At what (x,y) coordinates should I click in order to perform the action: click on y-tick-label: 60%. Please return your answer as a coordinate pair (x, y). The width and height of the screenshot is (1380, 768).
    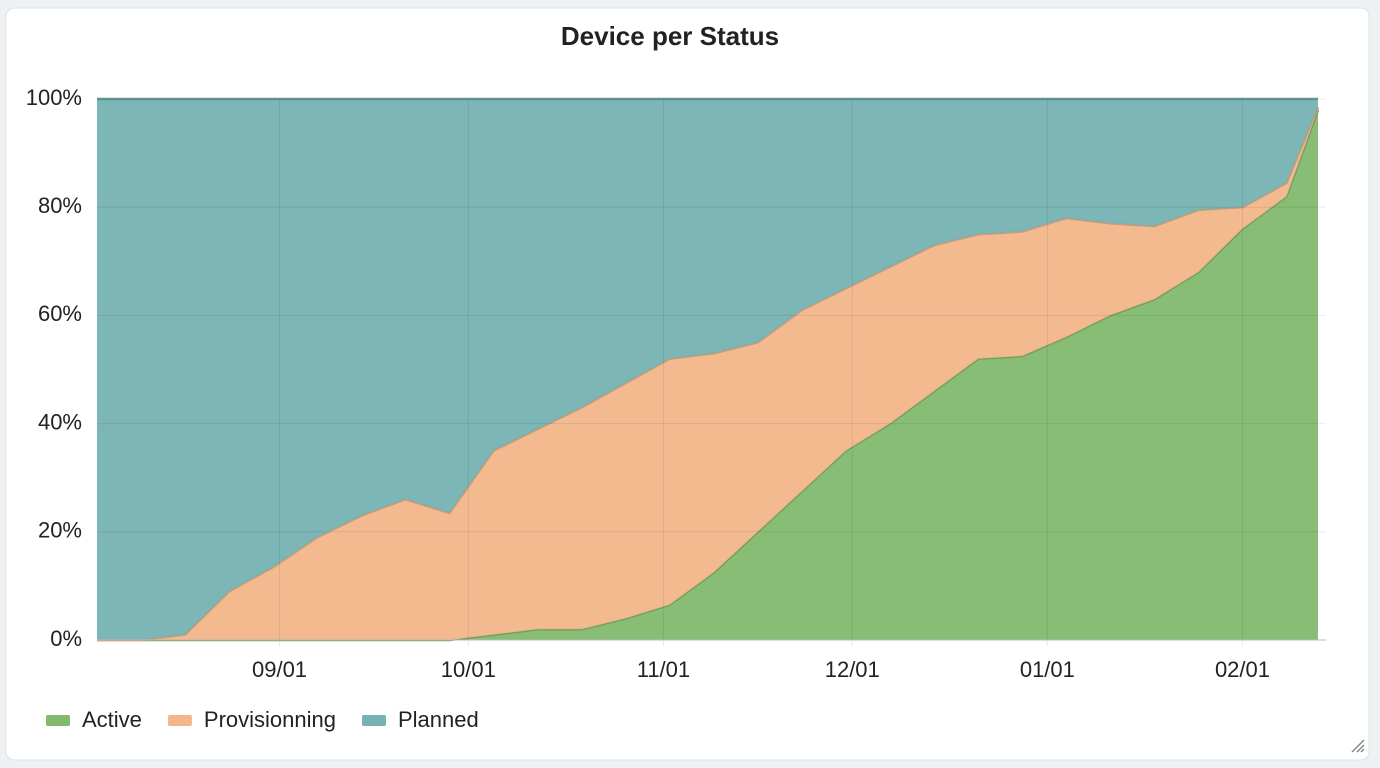
    Looking at the image, I should click on (60, 313).